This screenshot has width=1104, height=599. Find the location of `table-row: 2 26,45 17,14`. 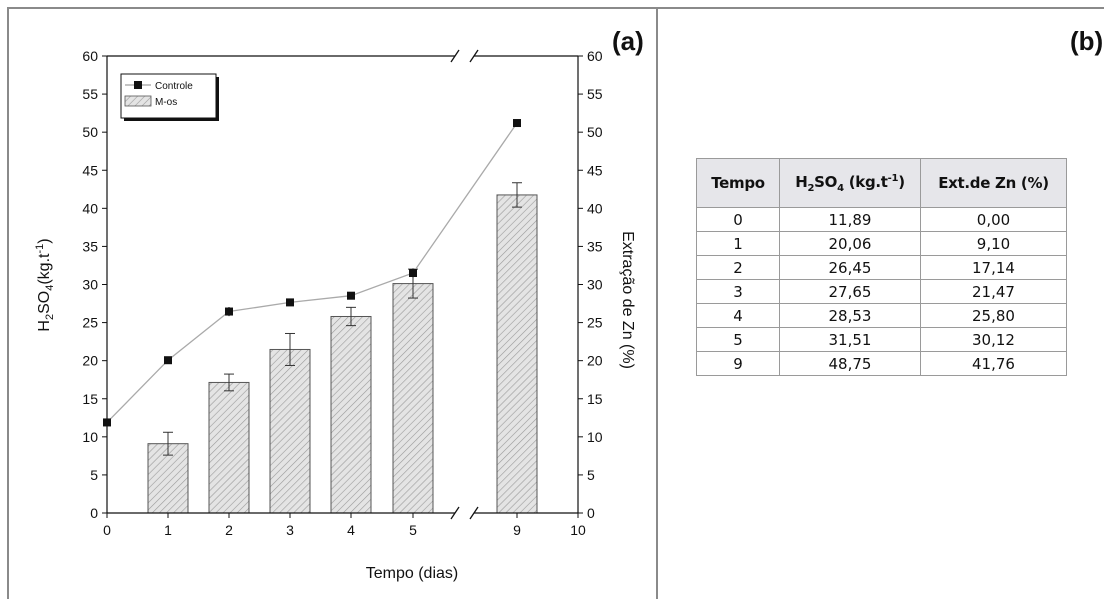

table-row: 2 26,45 17,14 is located at coordinates (881, 267).